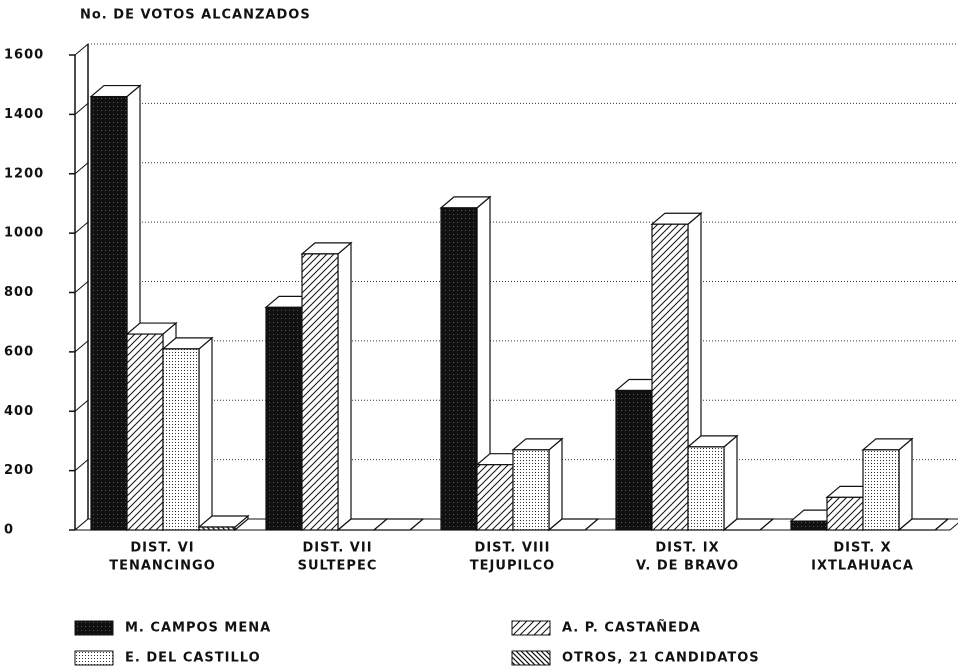  What do you see at coordinates (19, 351) in the screenshot?
I see `y-tick-label: 600` at bounding box center [19, 351].